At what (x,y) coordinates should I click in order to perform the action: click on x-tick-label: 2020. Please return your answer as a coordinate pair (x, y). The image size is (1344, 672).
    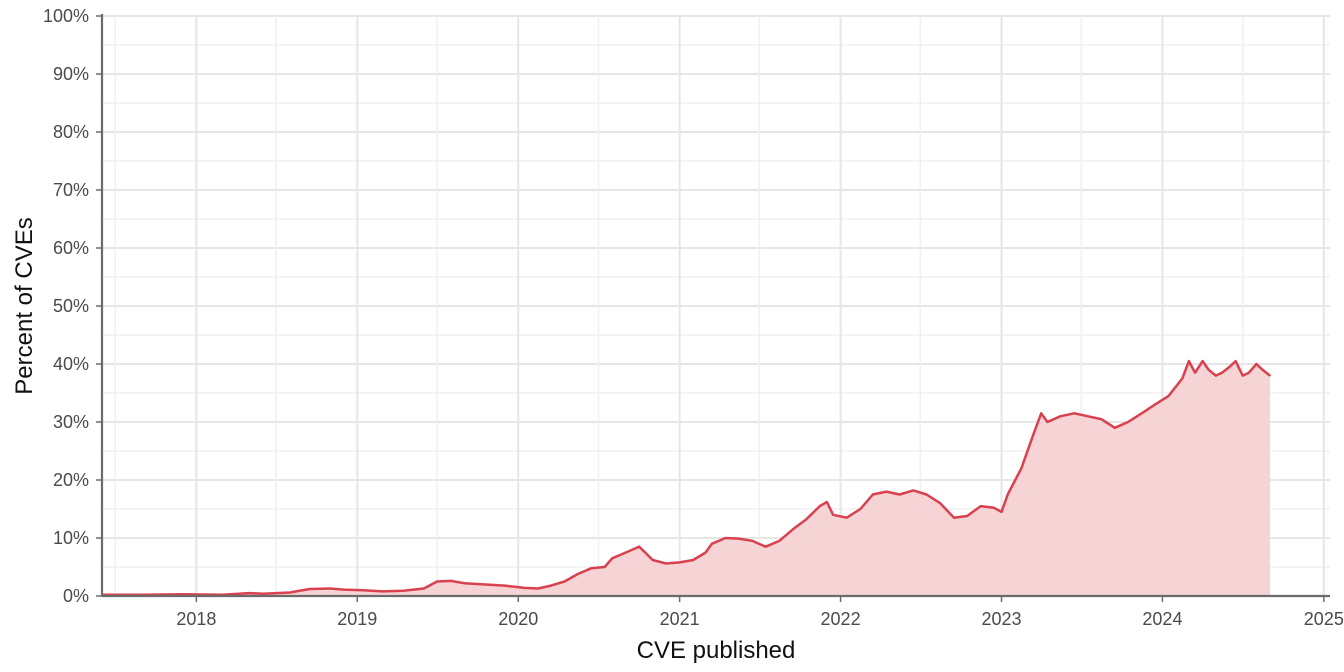
    Looking at the image, I should click on (518, 619).